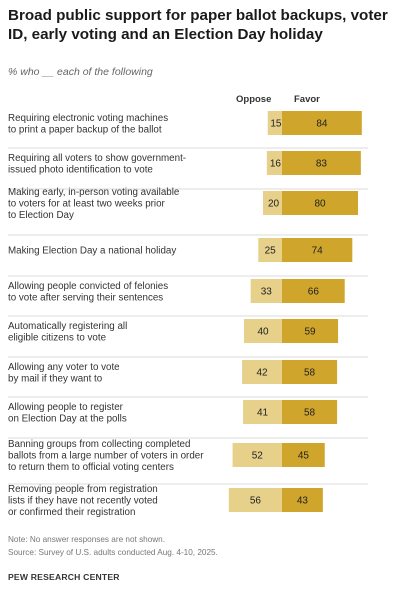  I want to click on oppose-value-label: 16, so click(276, 164).